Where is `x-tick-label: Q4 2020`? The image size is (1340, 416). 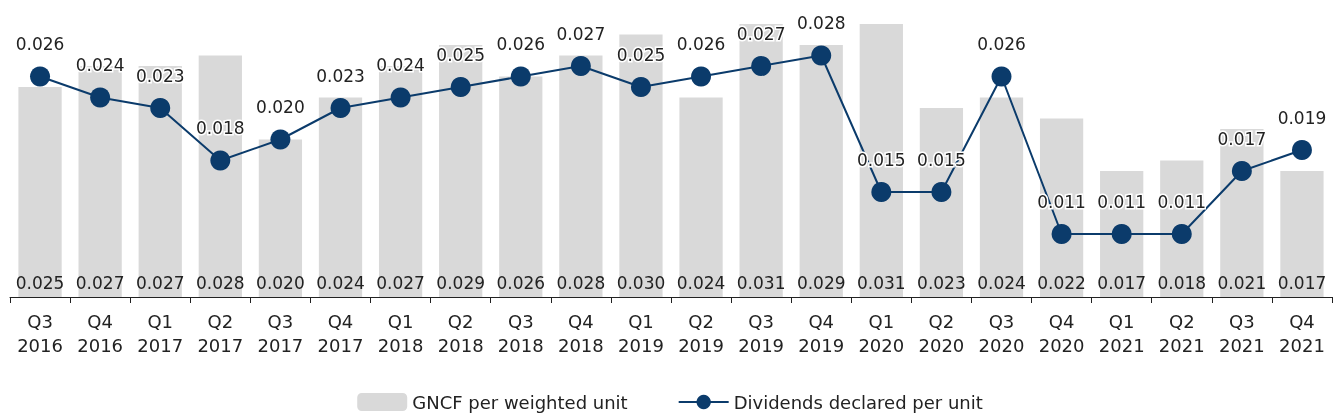
x-tick-label: Q4 2020 is located at coordinates (1061, 333).